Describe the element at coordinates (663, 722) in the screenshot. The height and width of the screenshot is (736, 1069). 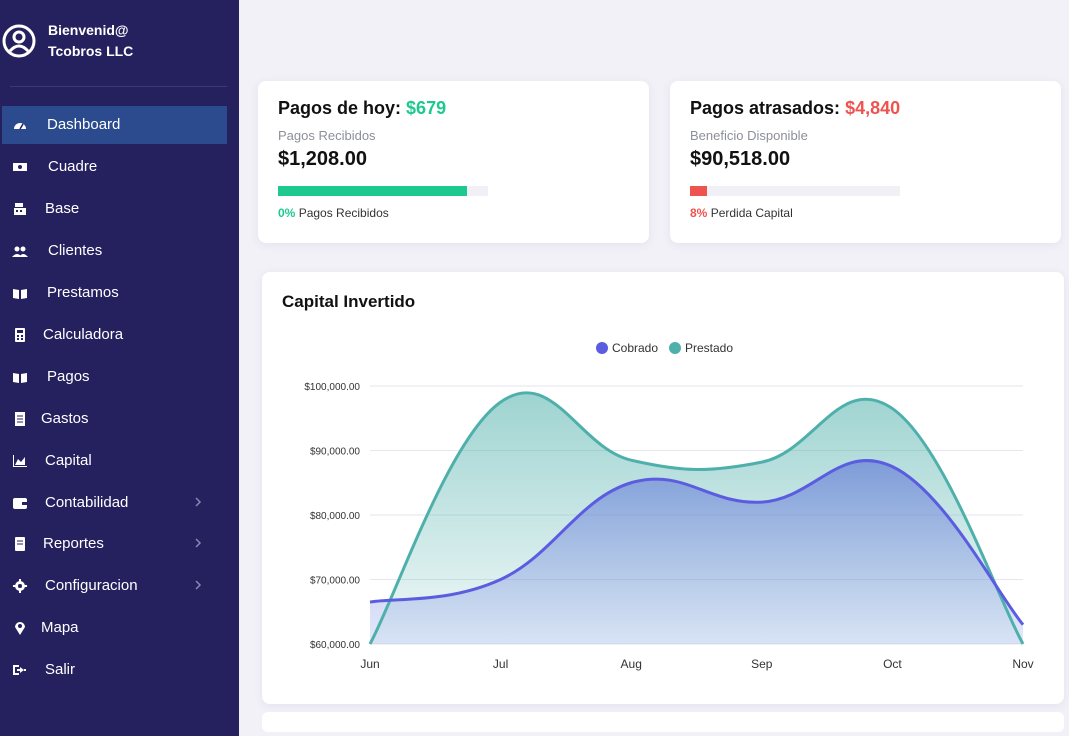
I see `next-card-edge` at that location.